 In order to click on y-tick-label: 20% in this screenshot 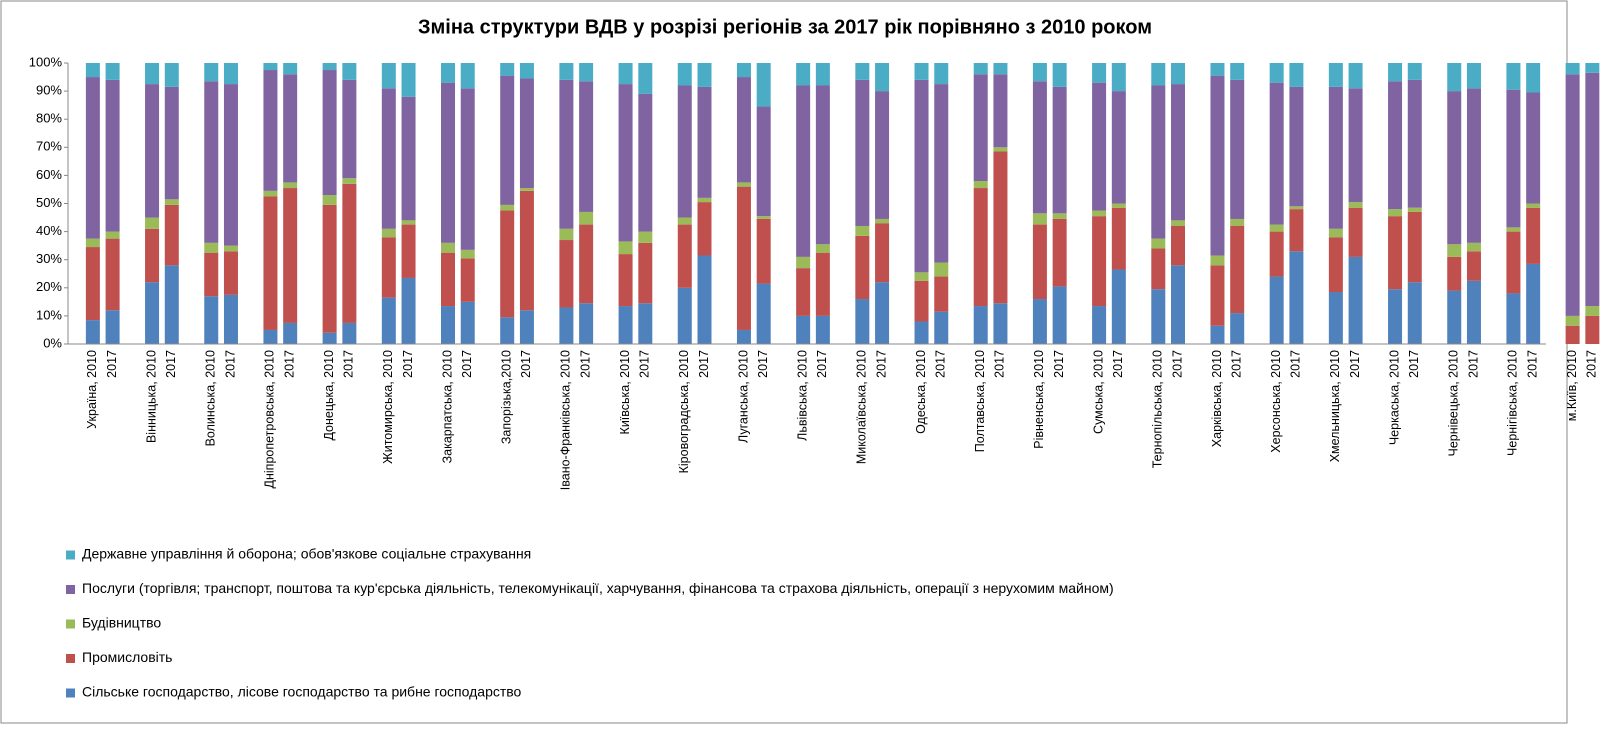, I will do `click(49, 286)`.